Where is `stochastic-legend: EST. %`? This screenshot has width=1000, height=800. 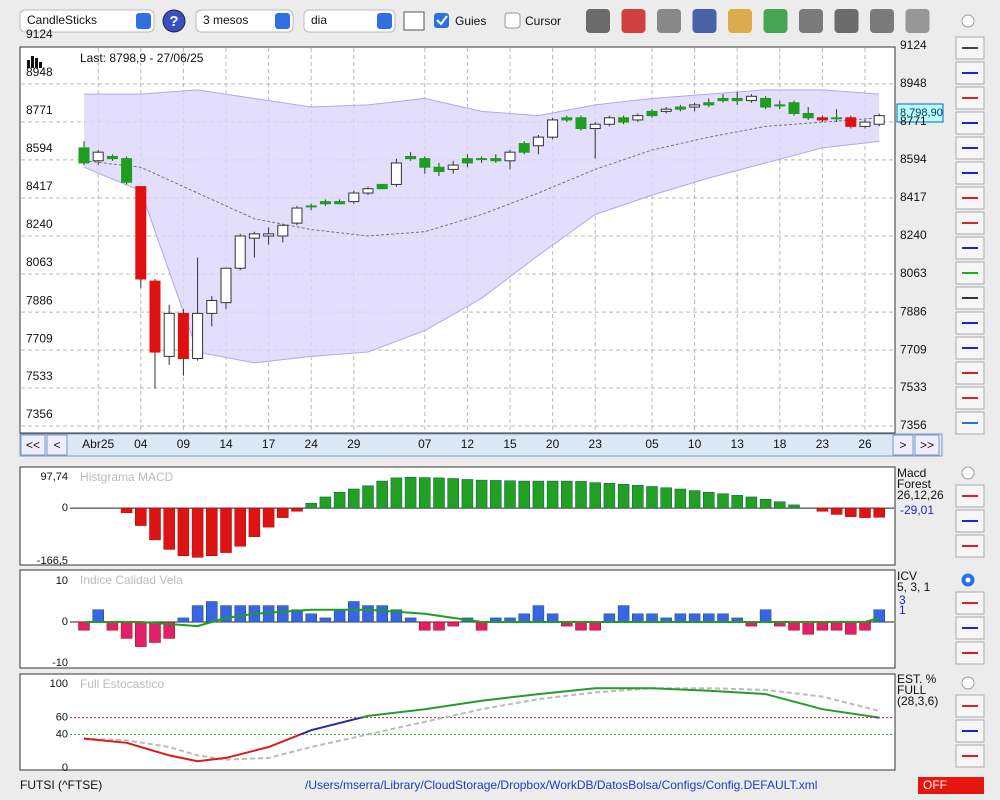
stochastic-legend: EST. % is located at coordinates (917, 679).